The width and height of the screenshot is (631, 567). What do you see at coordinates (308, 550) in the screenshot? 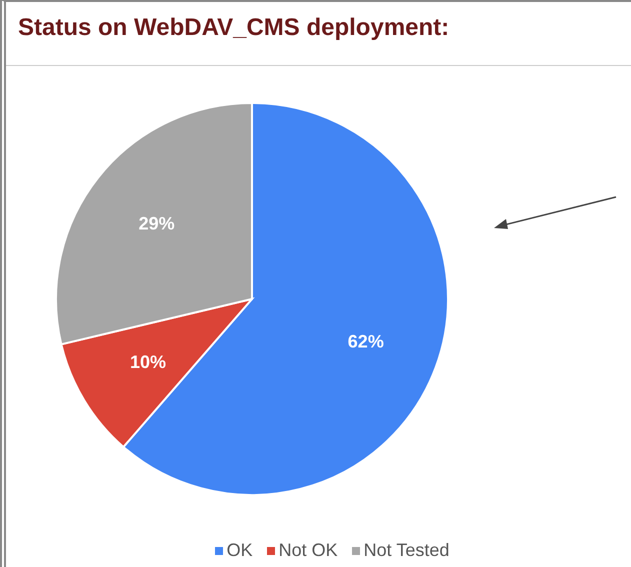
I see `legend-label: Not OK` at bounding box center [308, 550].